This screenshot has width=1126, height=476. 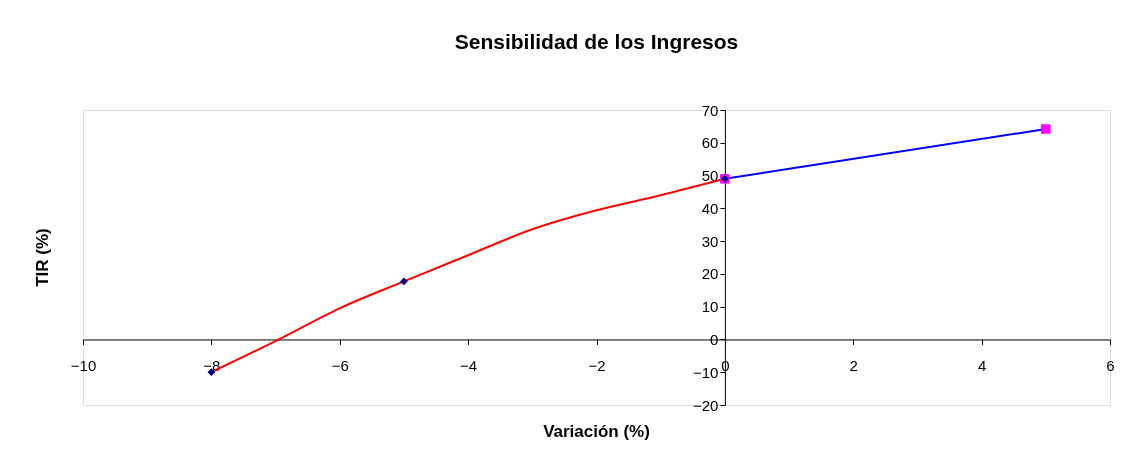 What do you see at coordinates (982, 365) in the screenshot?
I see `x-tick-label: 4` at bounding box center [982, 365].